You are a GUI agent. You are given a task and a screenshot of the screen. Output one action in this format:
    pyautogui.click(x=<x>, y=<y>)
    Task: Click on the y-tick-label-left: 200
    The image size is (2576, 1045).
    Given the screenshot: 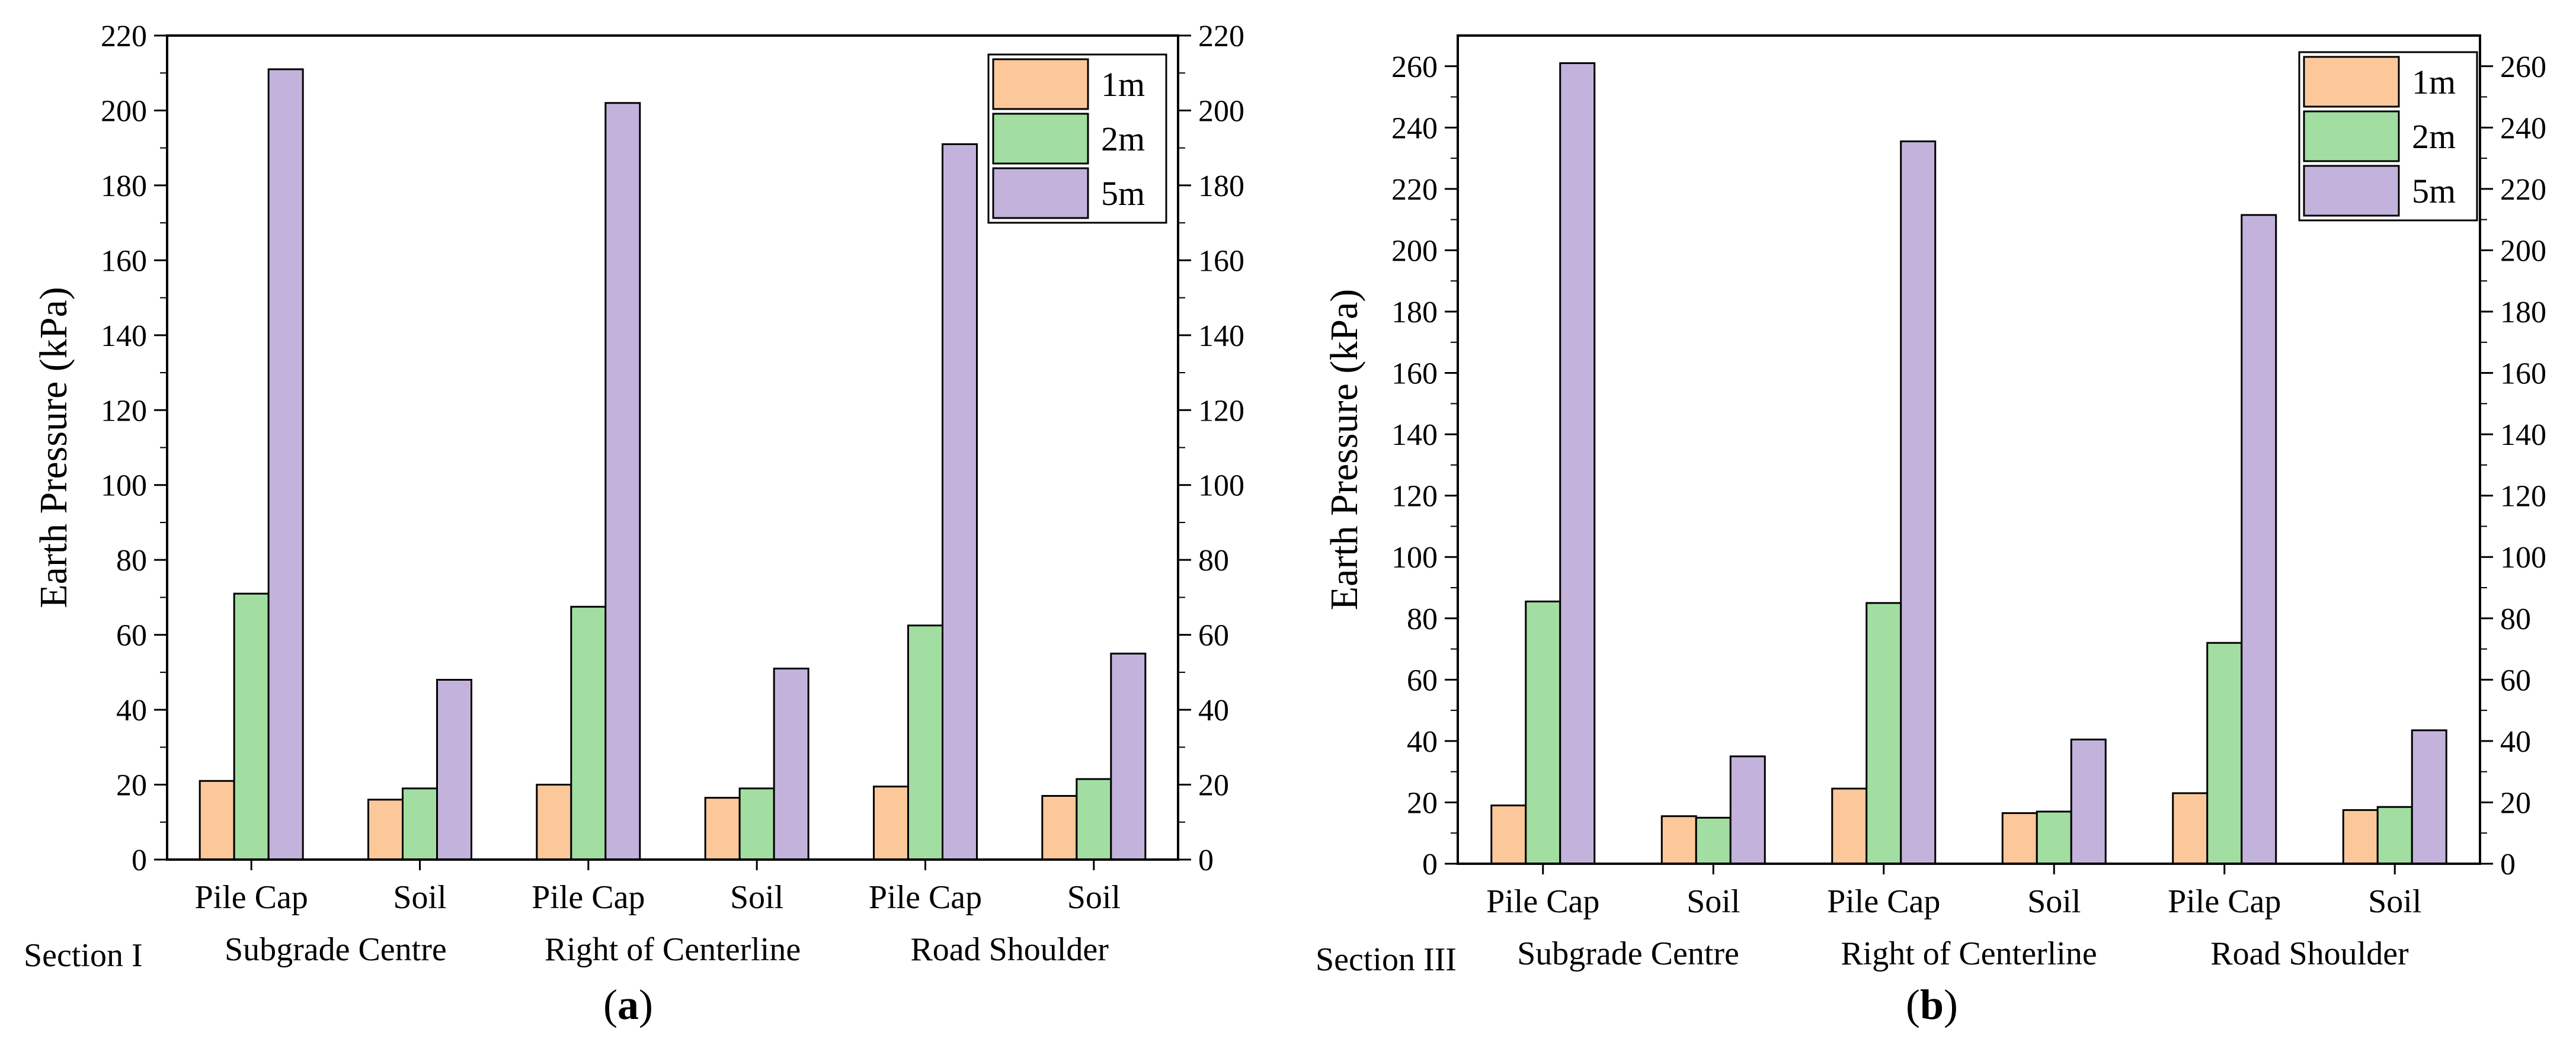 What is the action you would take?
    pyautogui.click(x=1414, y=251)
    